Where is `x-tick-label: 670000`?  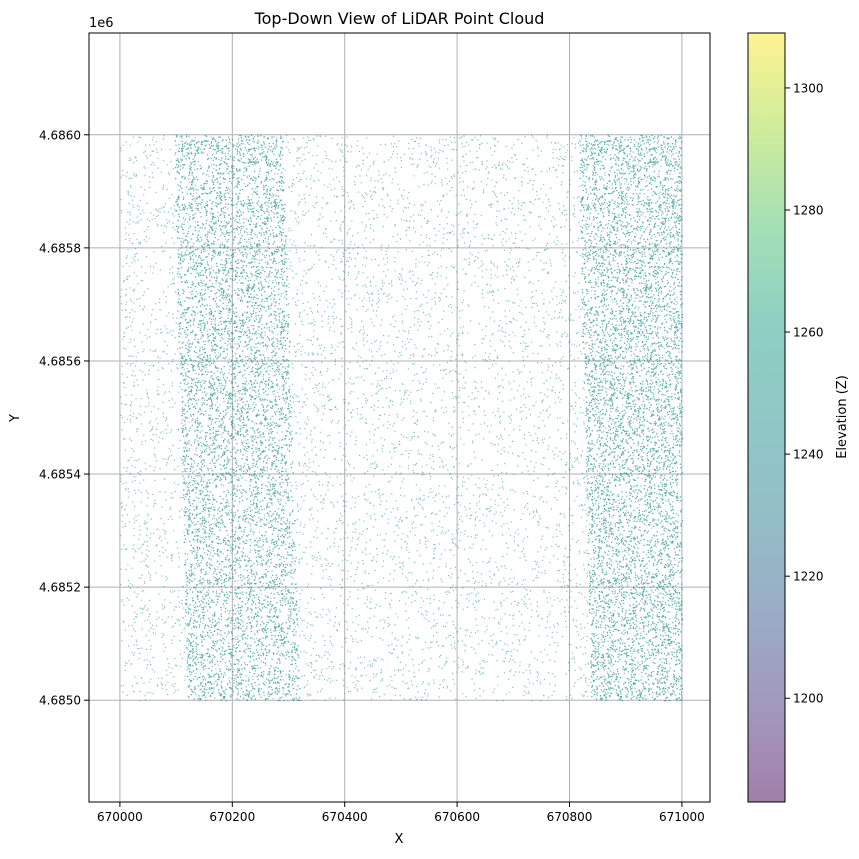 x-tick-label: 670000 is located at coordinates (120, 817).